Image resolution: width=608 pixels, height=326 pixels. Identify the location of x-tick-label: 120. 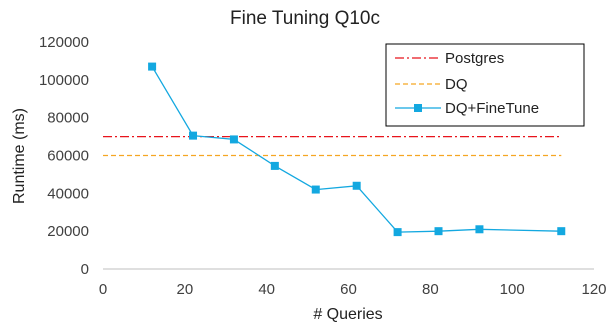
(593, 289).